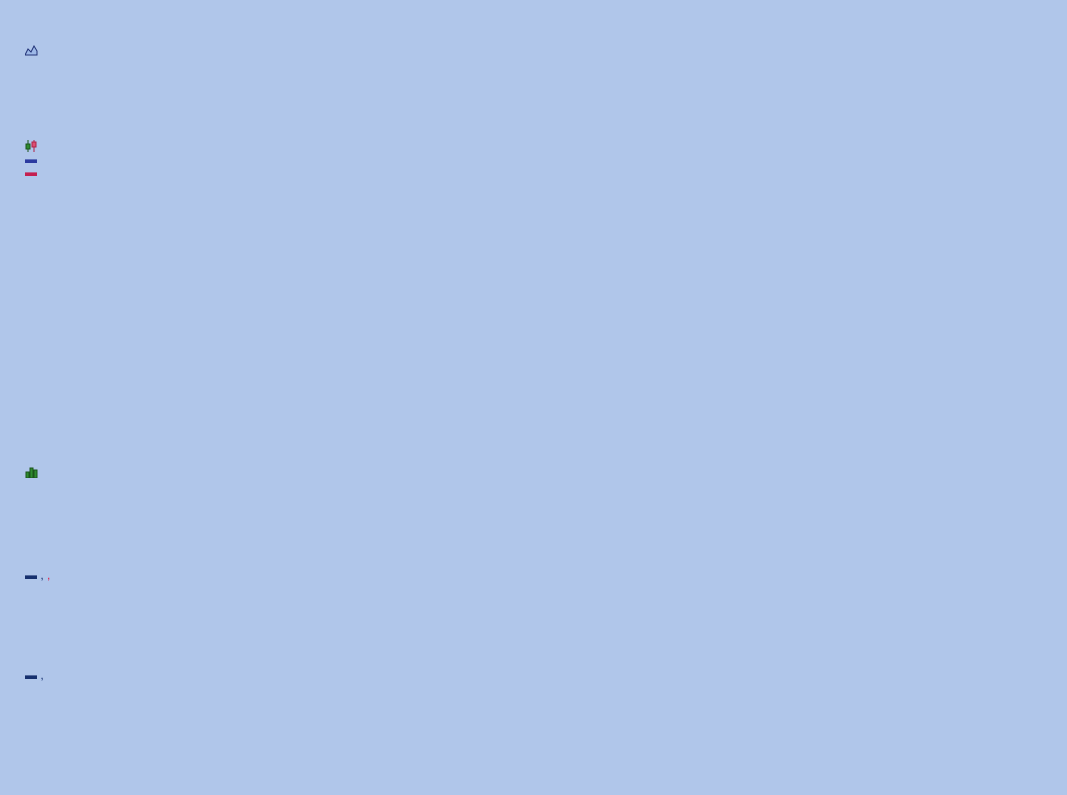  Describe the element at coordinates (31, 675) in the screenshot. I see `sto-line-icon: ▬` at that location.